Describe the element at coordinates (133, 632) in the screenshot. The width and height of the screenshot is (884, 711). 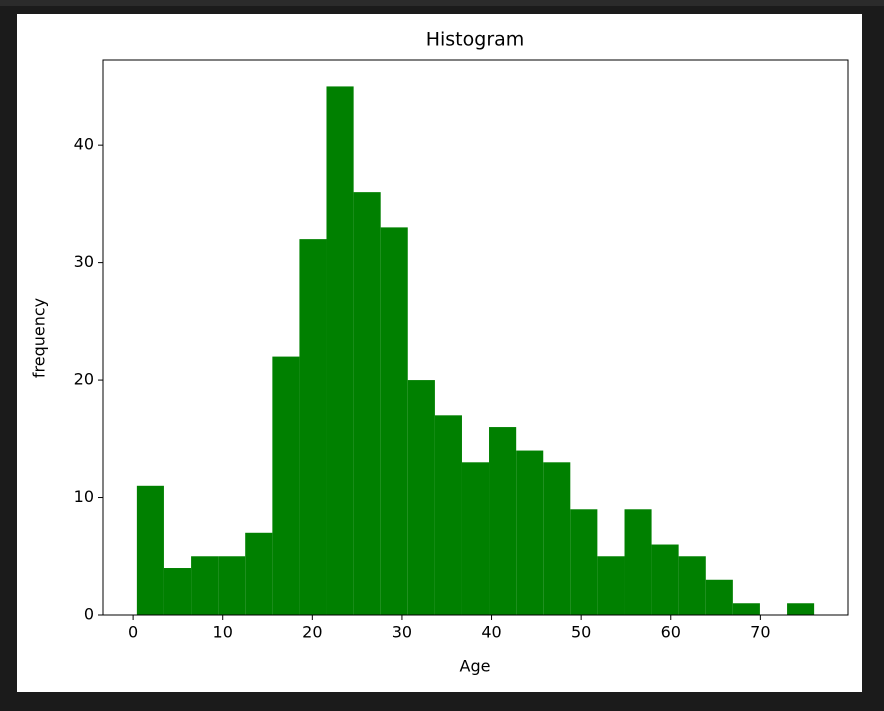
I see `x-tick-label: 0` at that location.